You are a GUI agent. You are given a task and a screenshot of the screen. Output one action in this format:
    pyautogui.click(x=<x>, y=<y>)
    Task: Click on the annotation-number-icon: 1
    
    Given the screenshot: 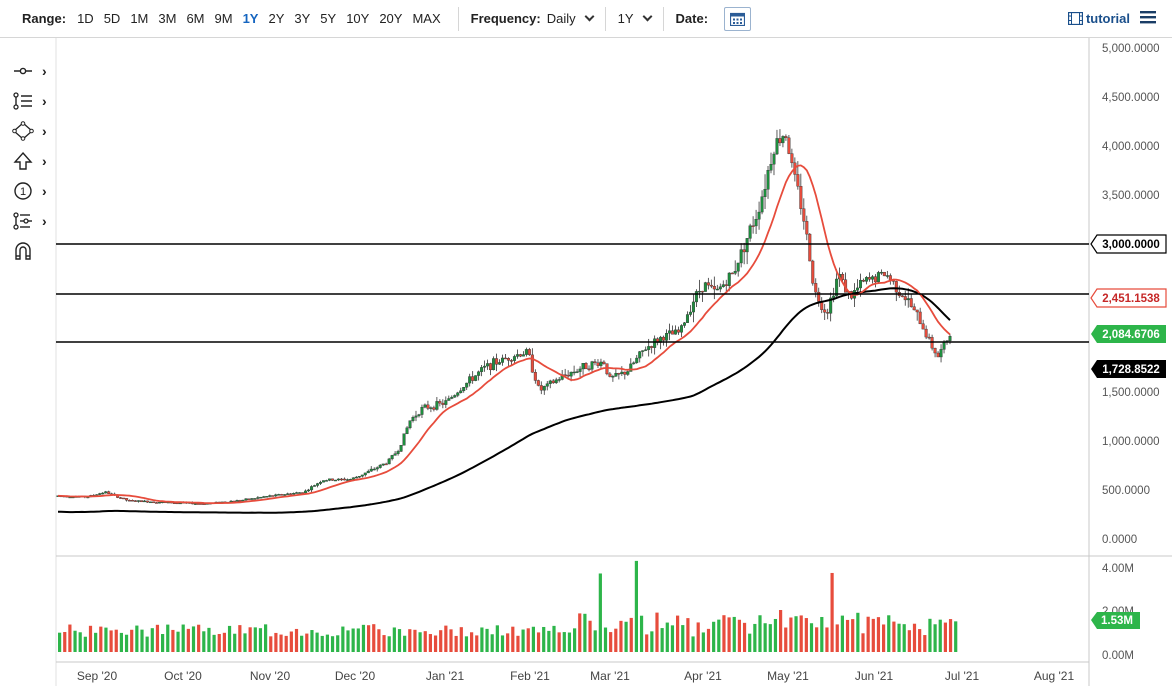 What is the action you would take?
    pyautogui.click(x=23, y=191)
    